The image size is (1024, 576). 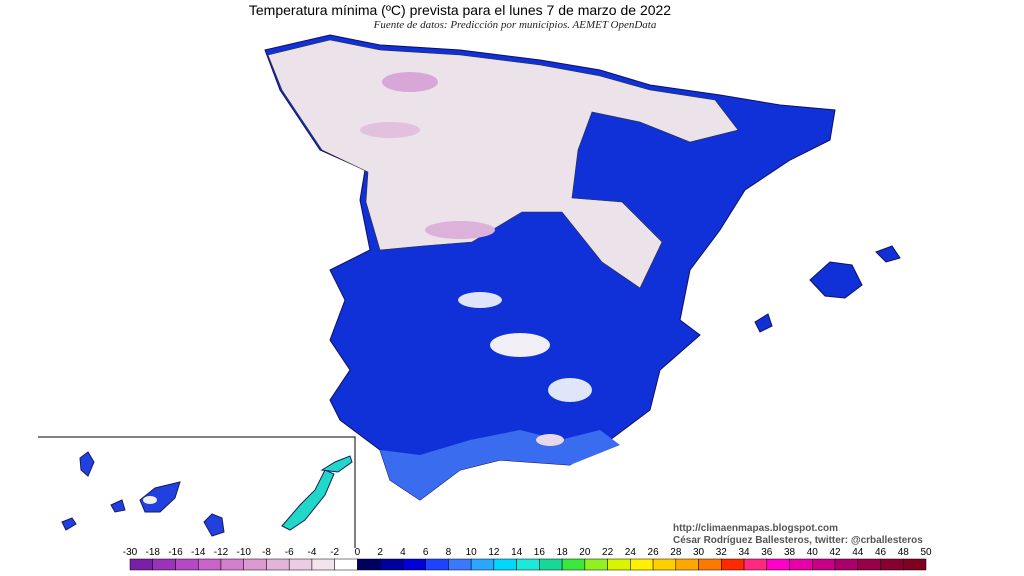 What do you see at coordinates (836, 280) in the screenshot?
I see `mallorca` at bounding box center [836, 280].